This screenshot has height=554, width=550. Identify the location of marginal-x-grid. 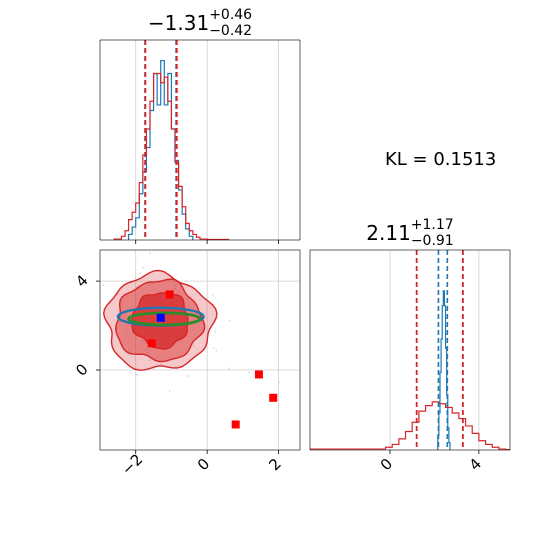
(207, 140).